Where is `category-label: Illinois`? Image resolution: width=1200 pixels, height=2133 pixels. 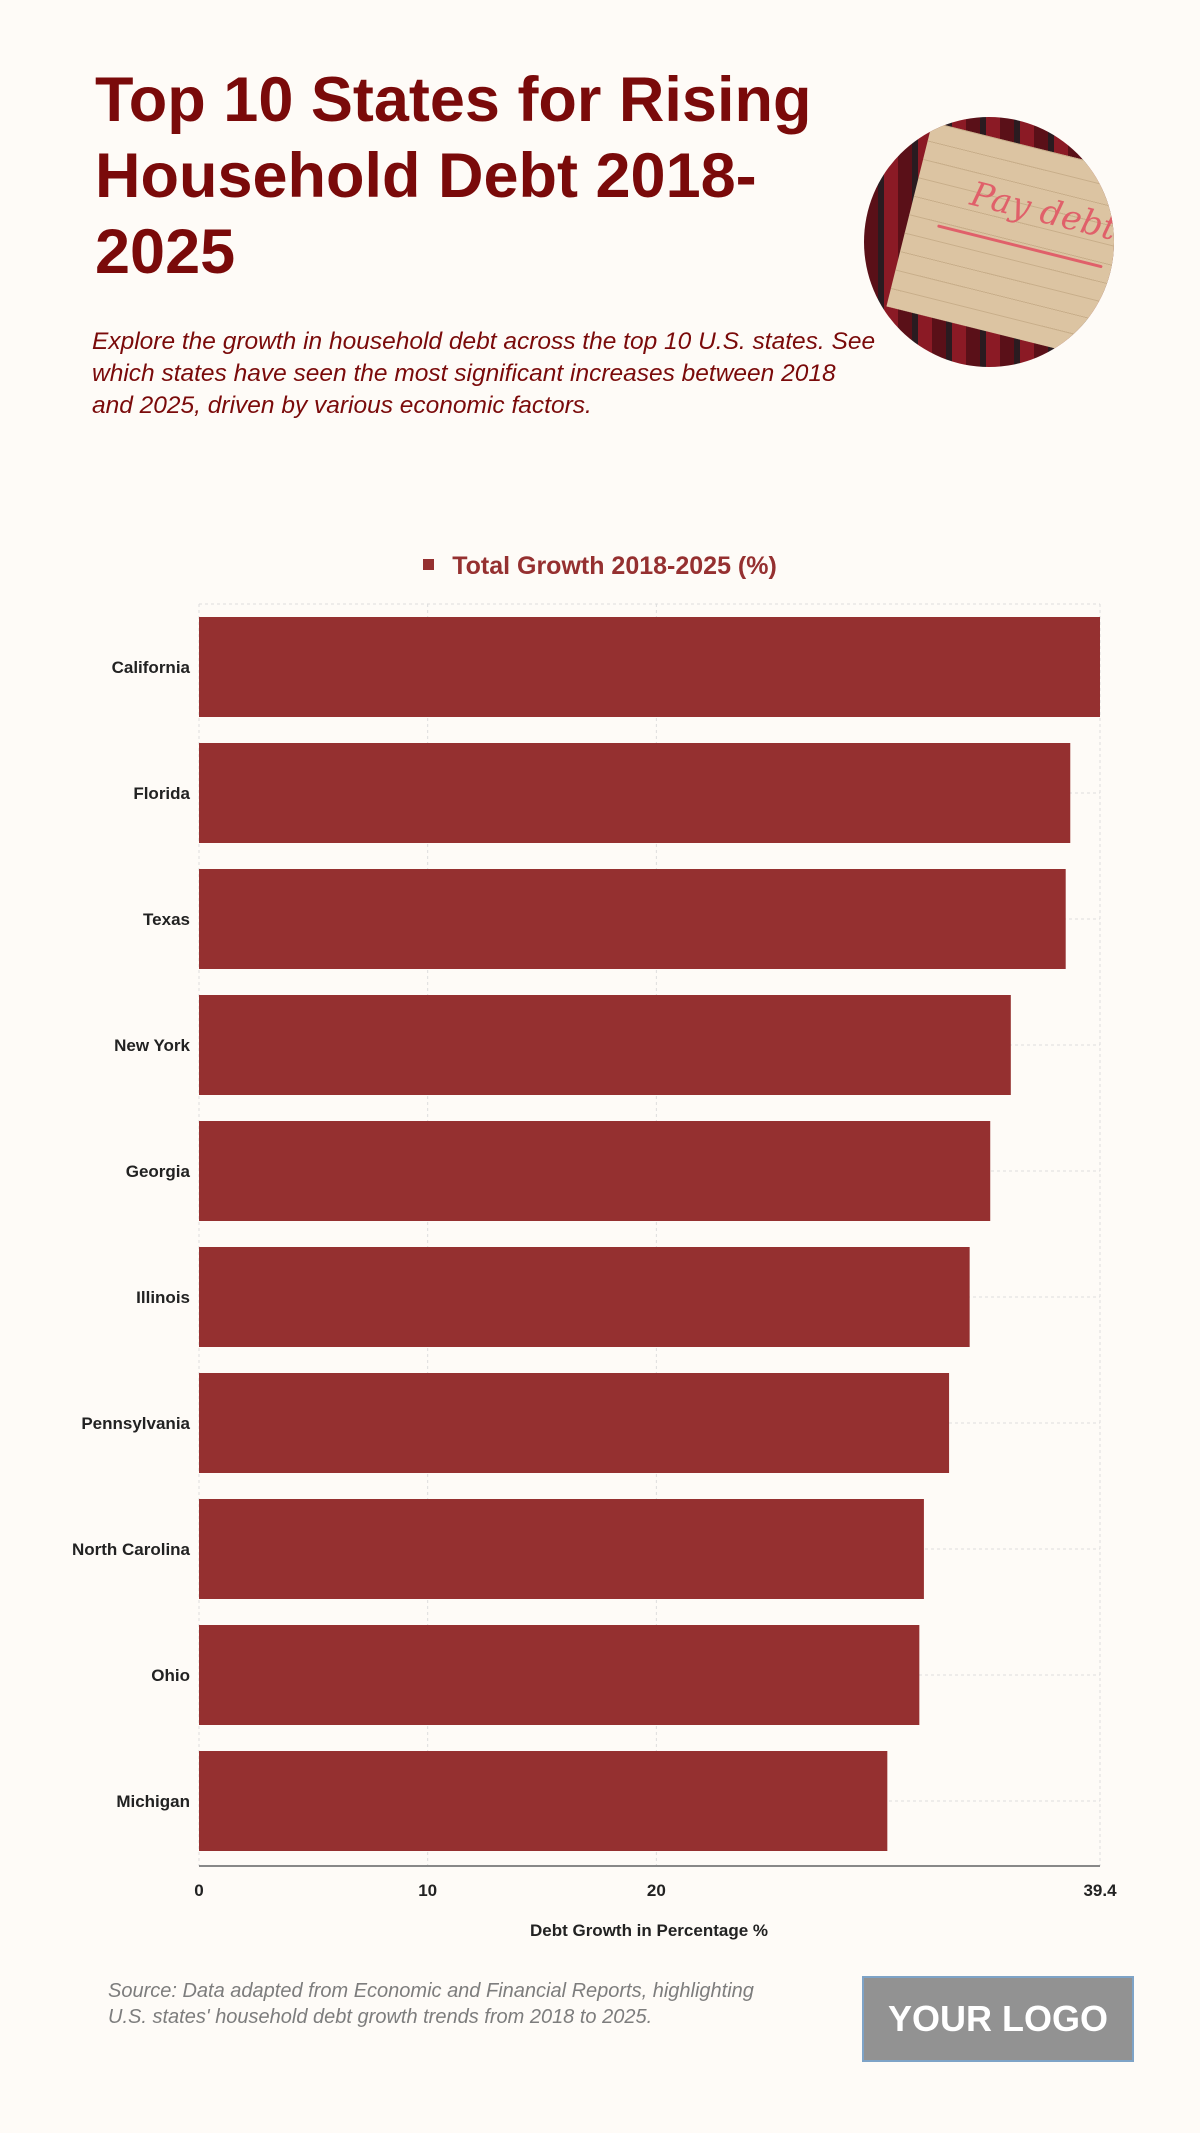
category-label: Illinois is located at coordinates (163, 1297).